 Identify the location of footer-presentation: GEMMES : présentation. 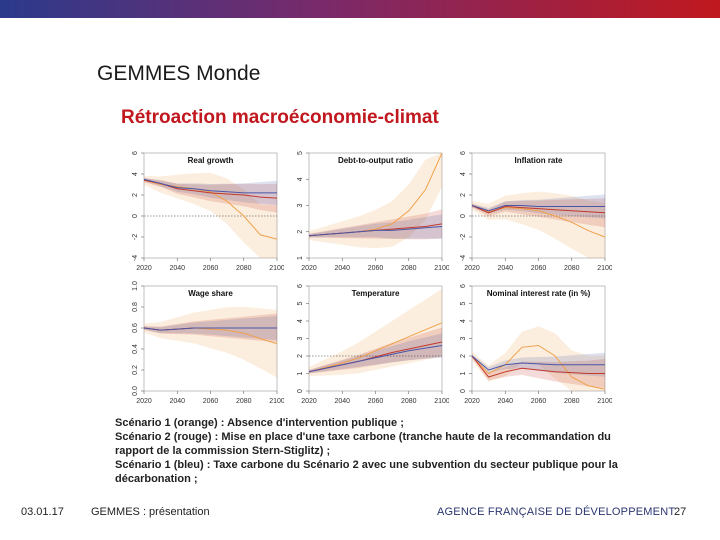
(150, 512).